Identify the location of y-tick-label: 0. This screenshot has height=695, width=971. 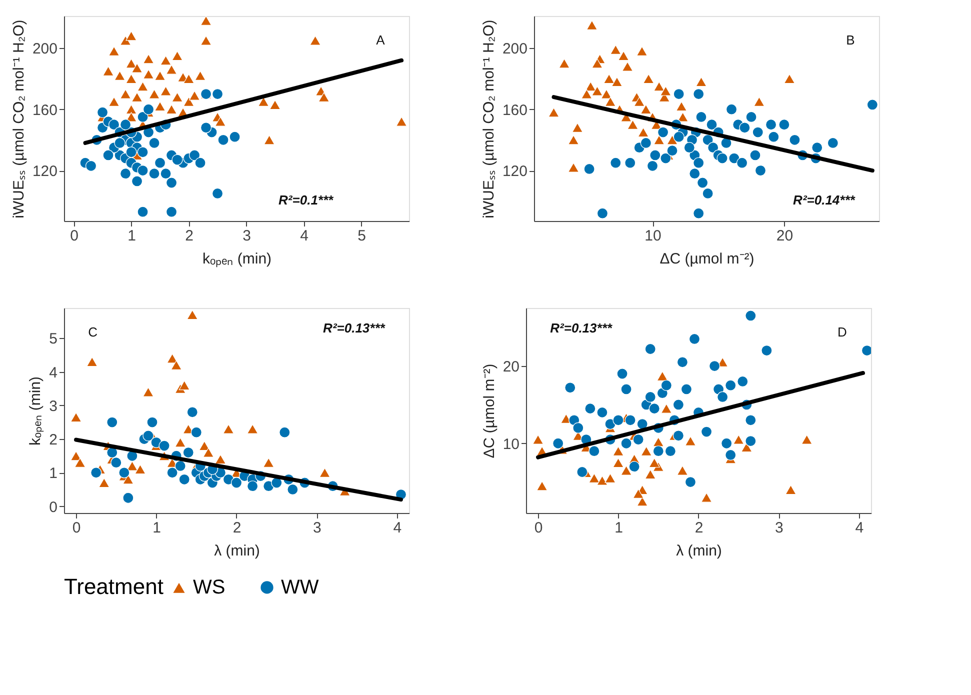
(53, 507).